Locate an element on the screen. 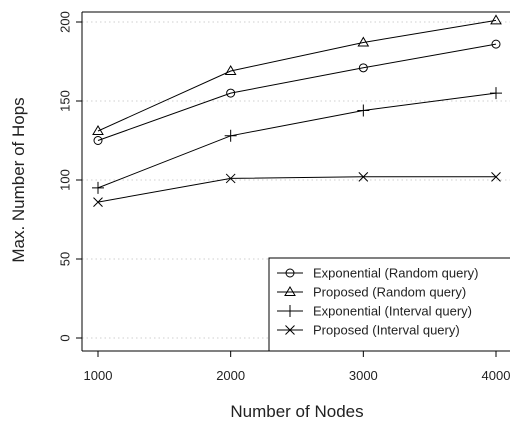  y-axis: 0 50 100 150 200 is located at coordinates (70, 176).